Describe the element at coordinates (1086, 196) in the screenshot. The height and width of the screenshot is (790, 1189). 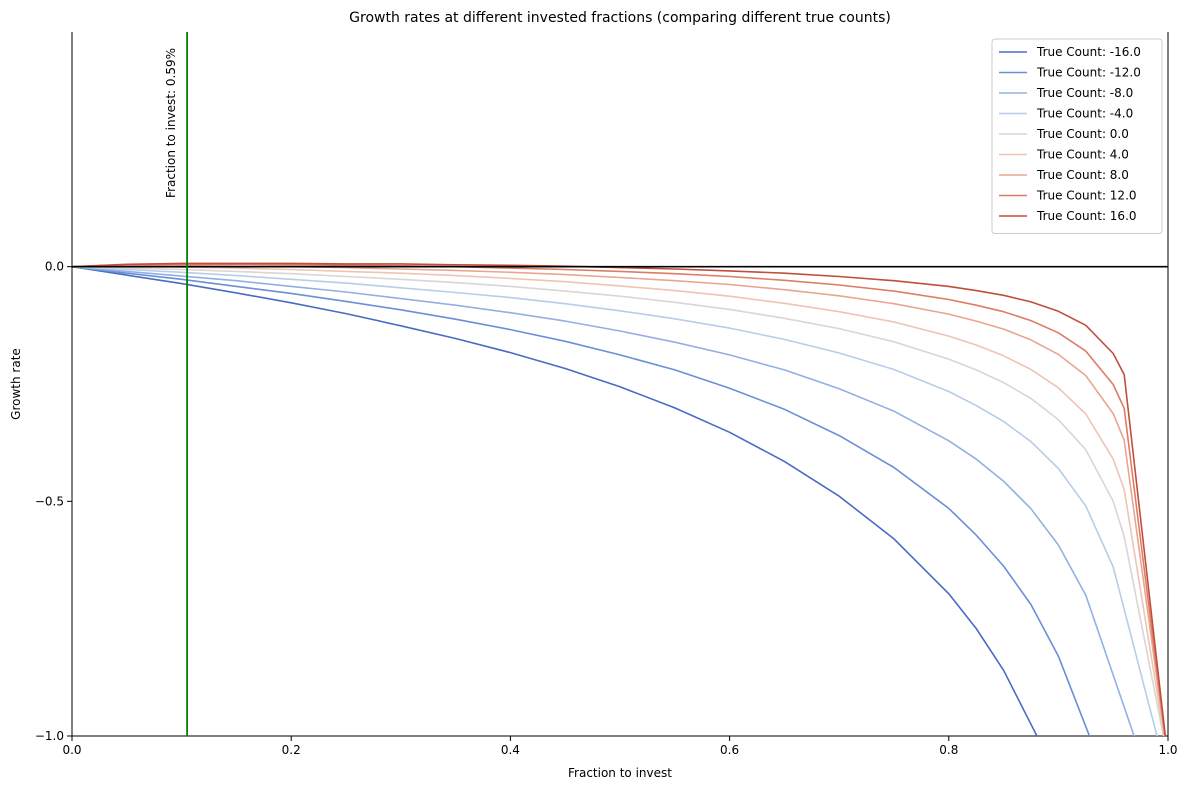
I see `legend-label: True Count: 12.0` at that location.